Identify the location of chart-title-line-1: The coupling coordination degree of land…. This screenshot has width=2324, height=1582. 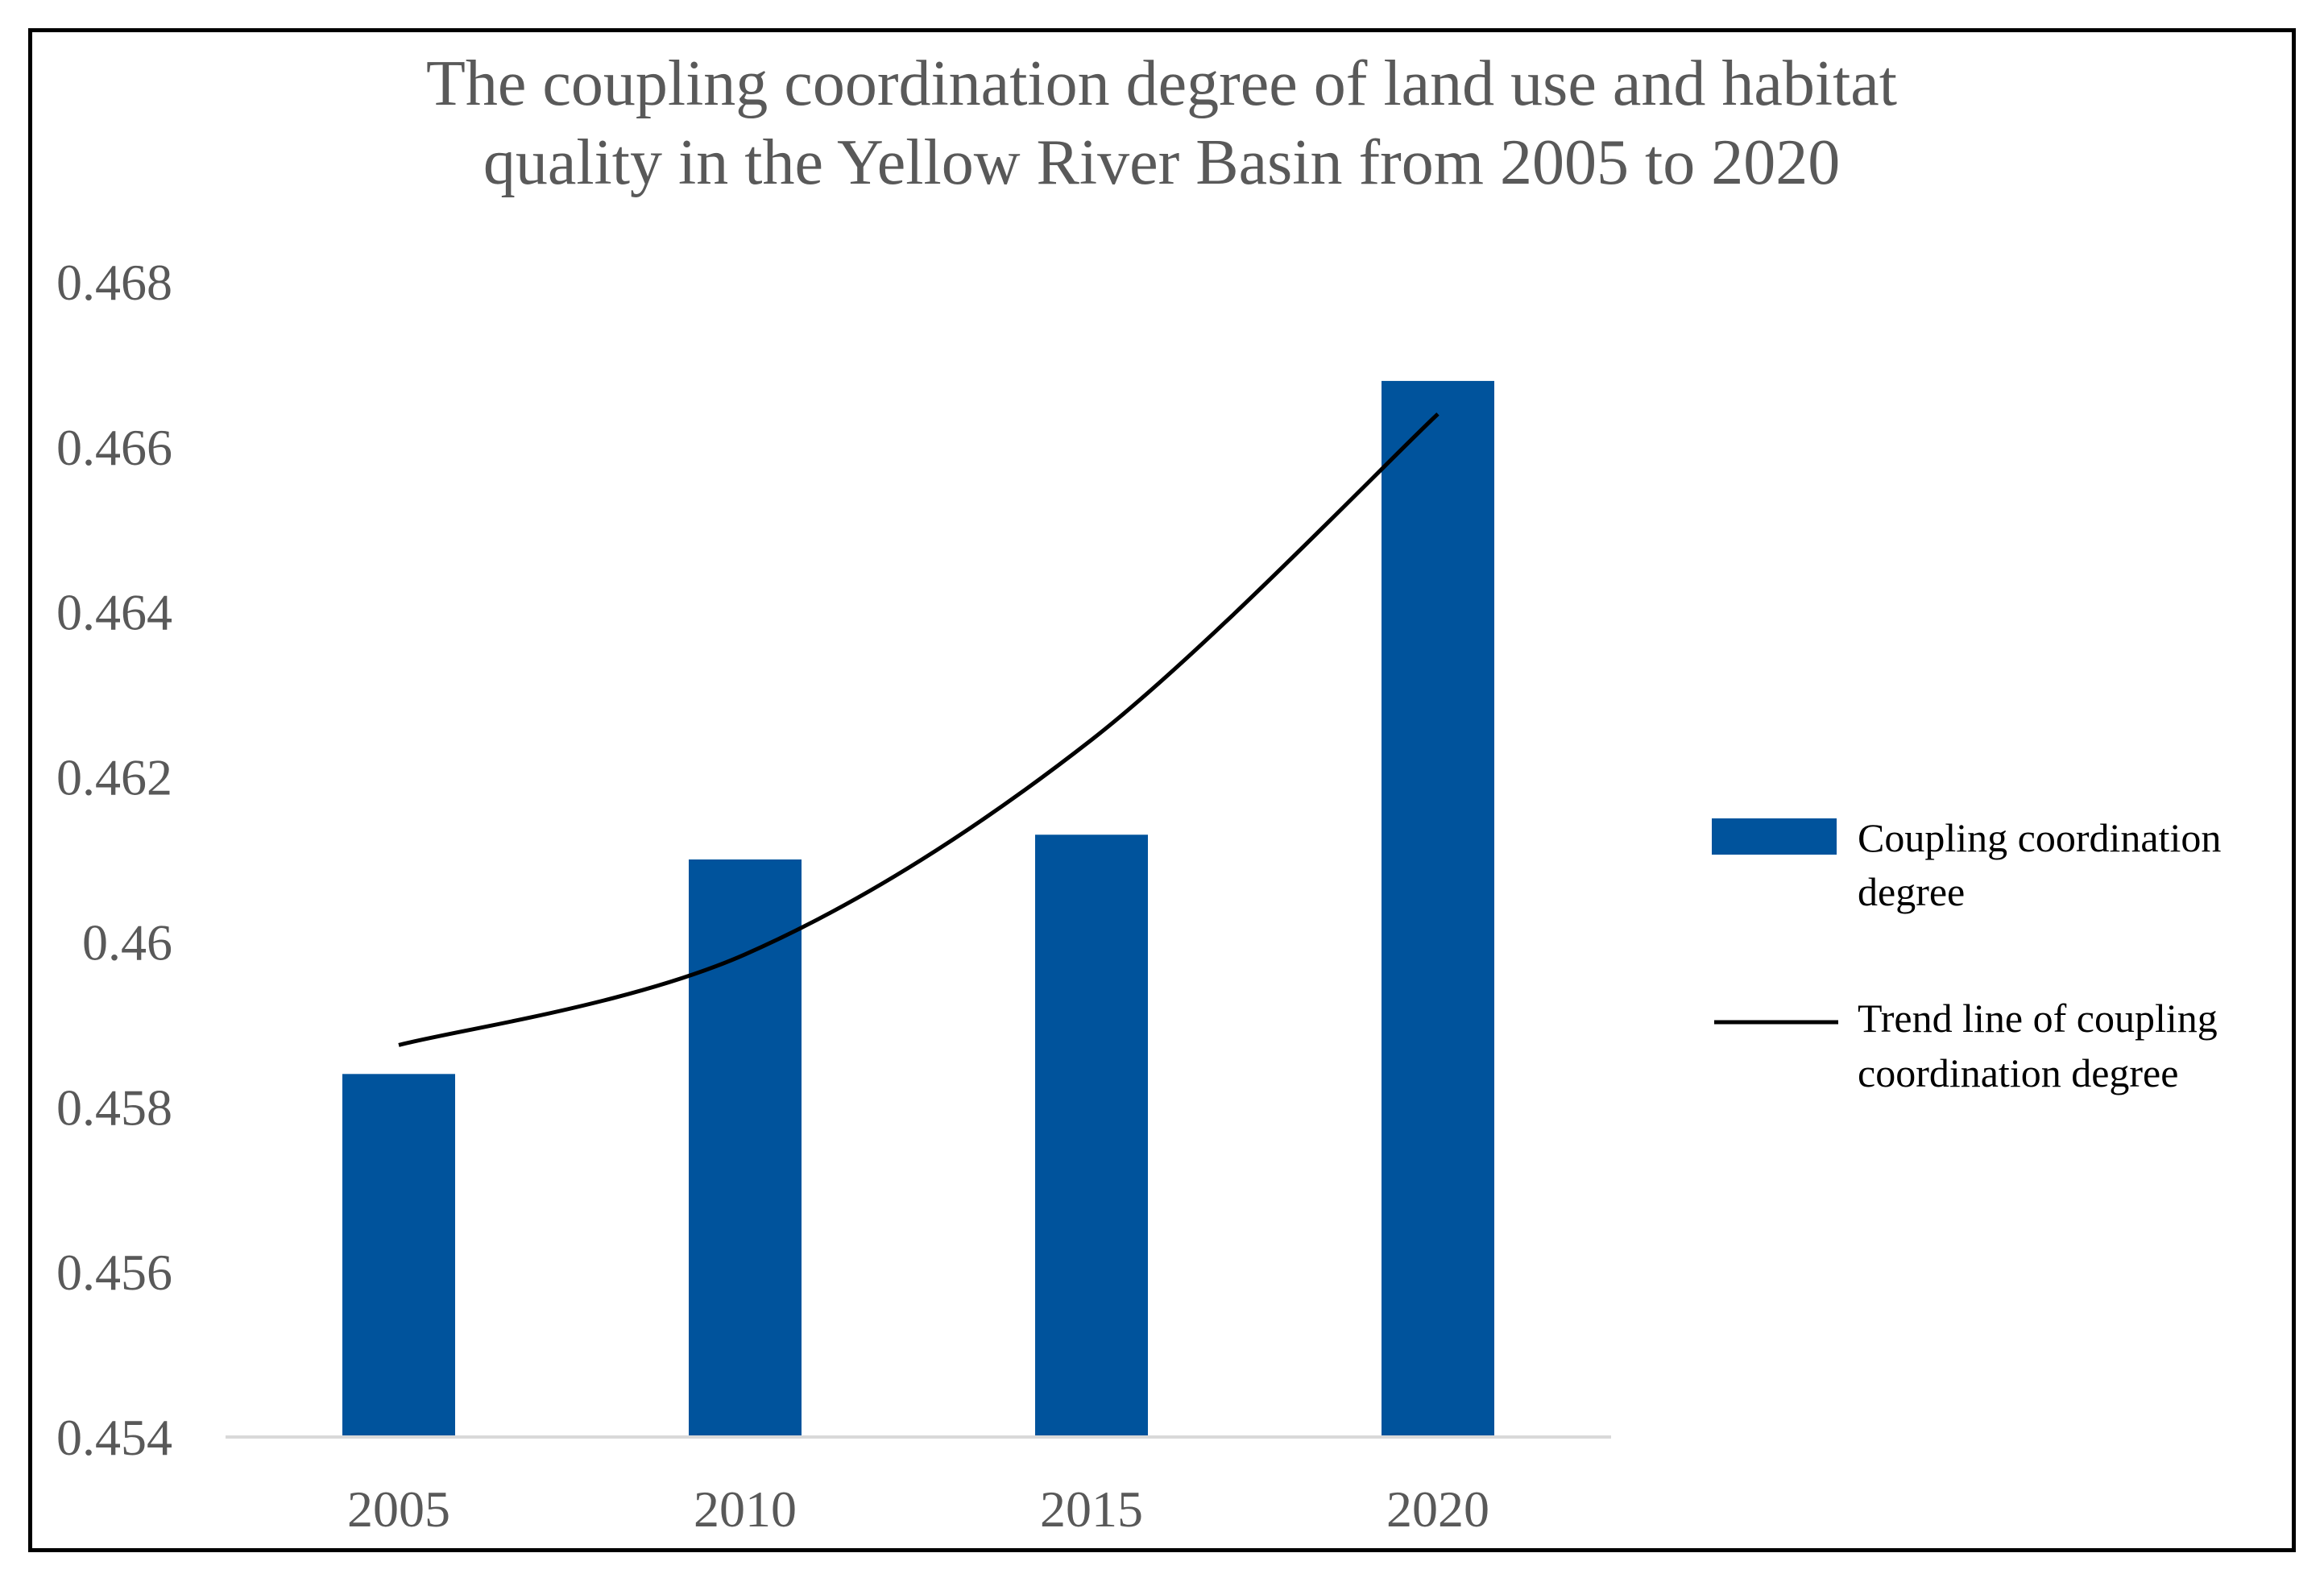
(1162, 83).